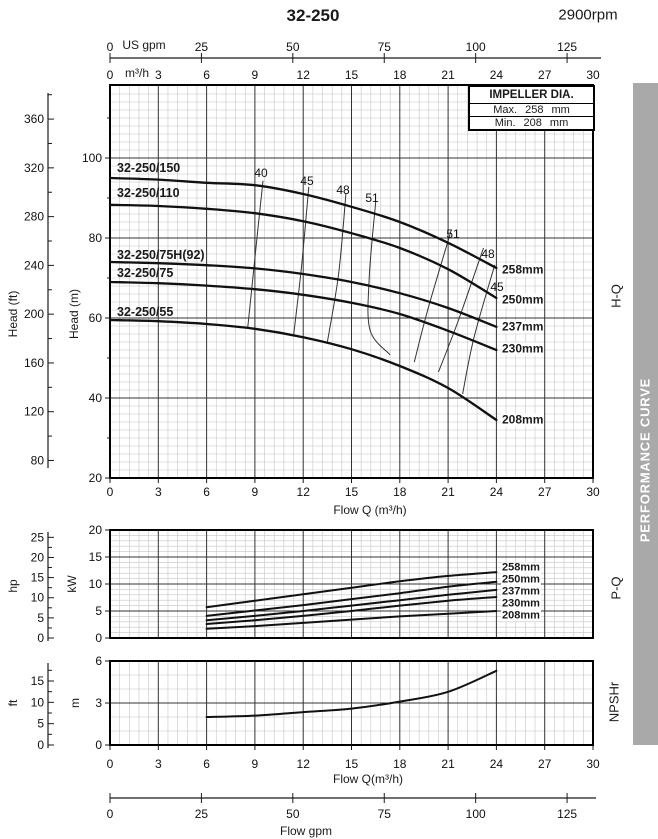 This screenshot has height=839, width=658. I want to click on hq-m-tick-label: 80, so click(96, 238).